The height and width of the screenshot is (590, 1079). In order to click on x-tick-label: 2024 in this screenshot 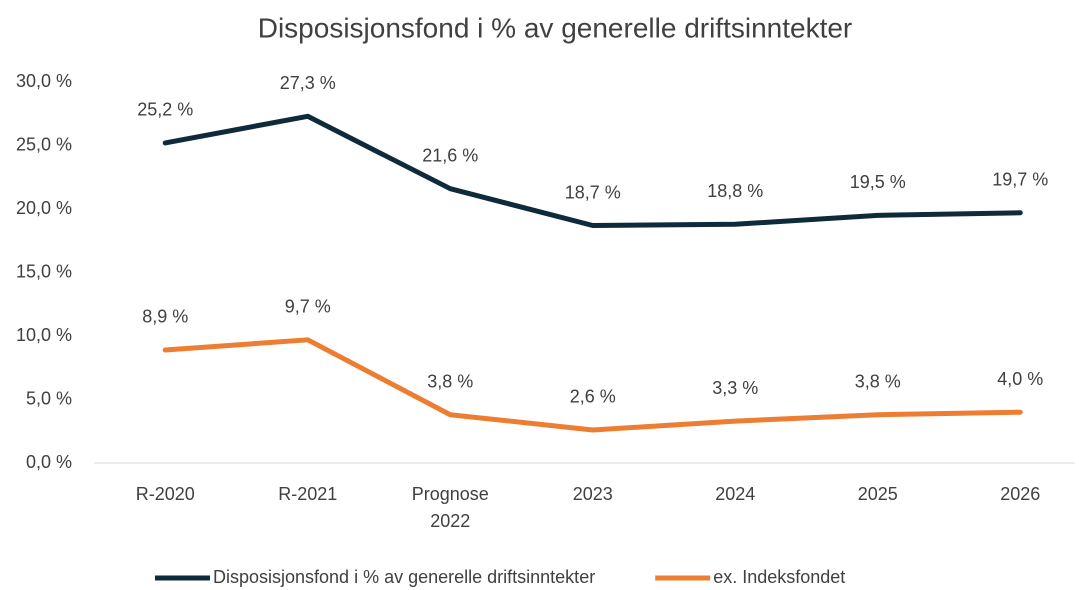, I will do `click(735, 494)`.